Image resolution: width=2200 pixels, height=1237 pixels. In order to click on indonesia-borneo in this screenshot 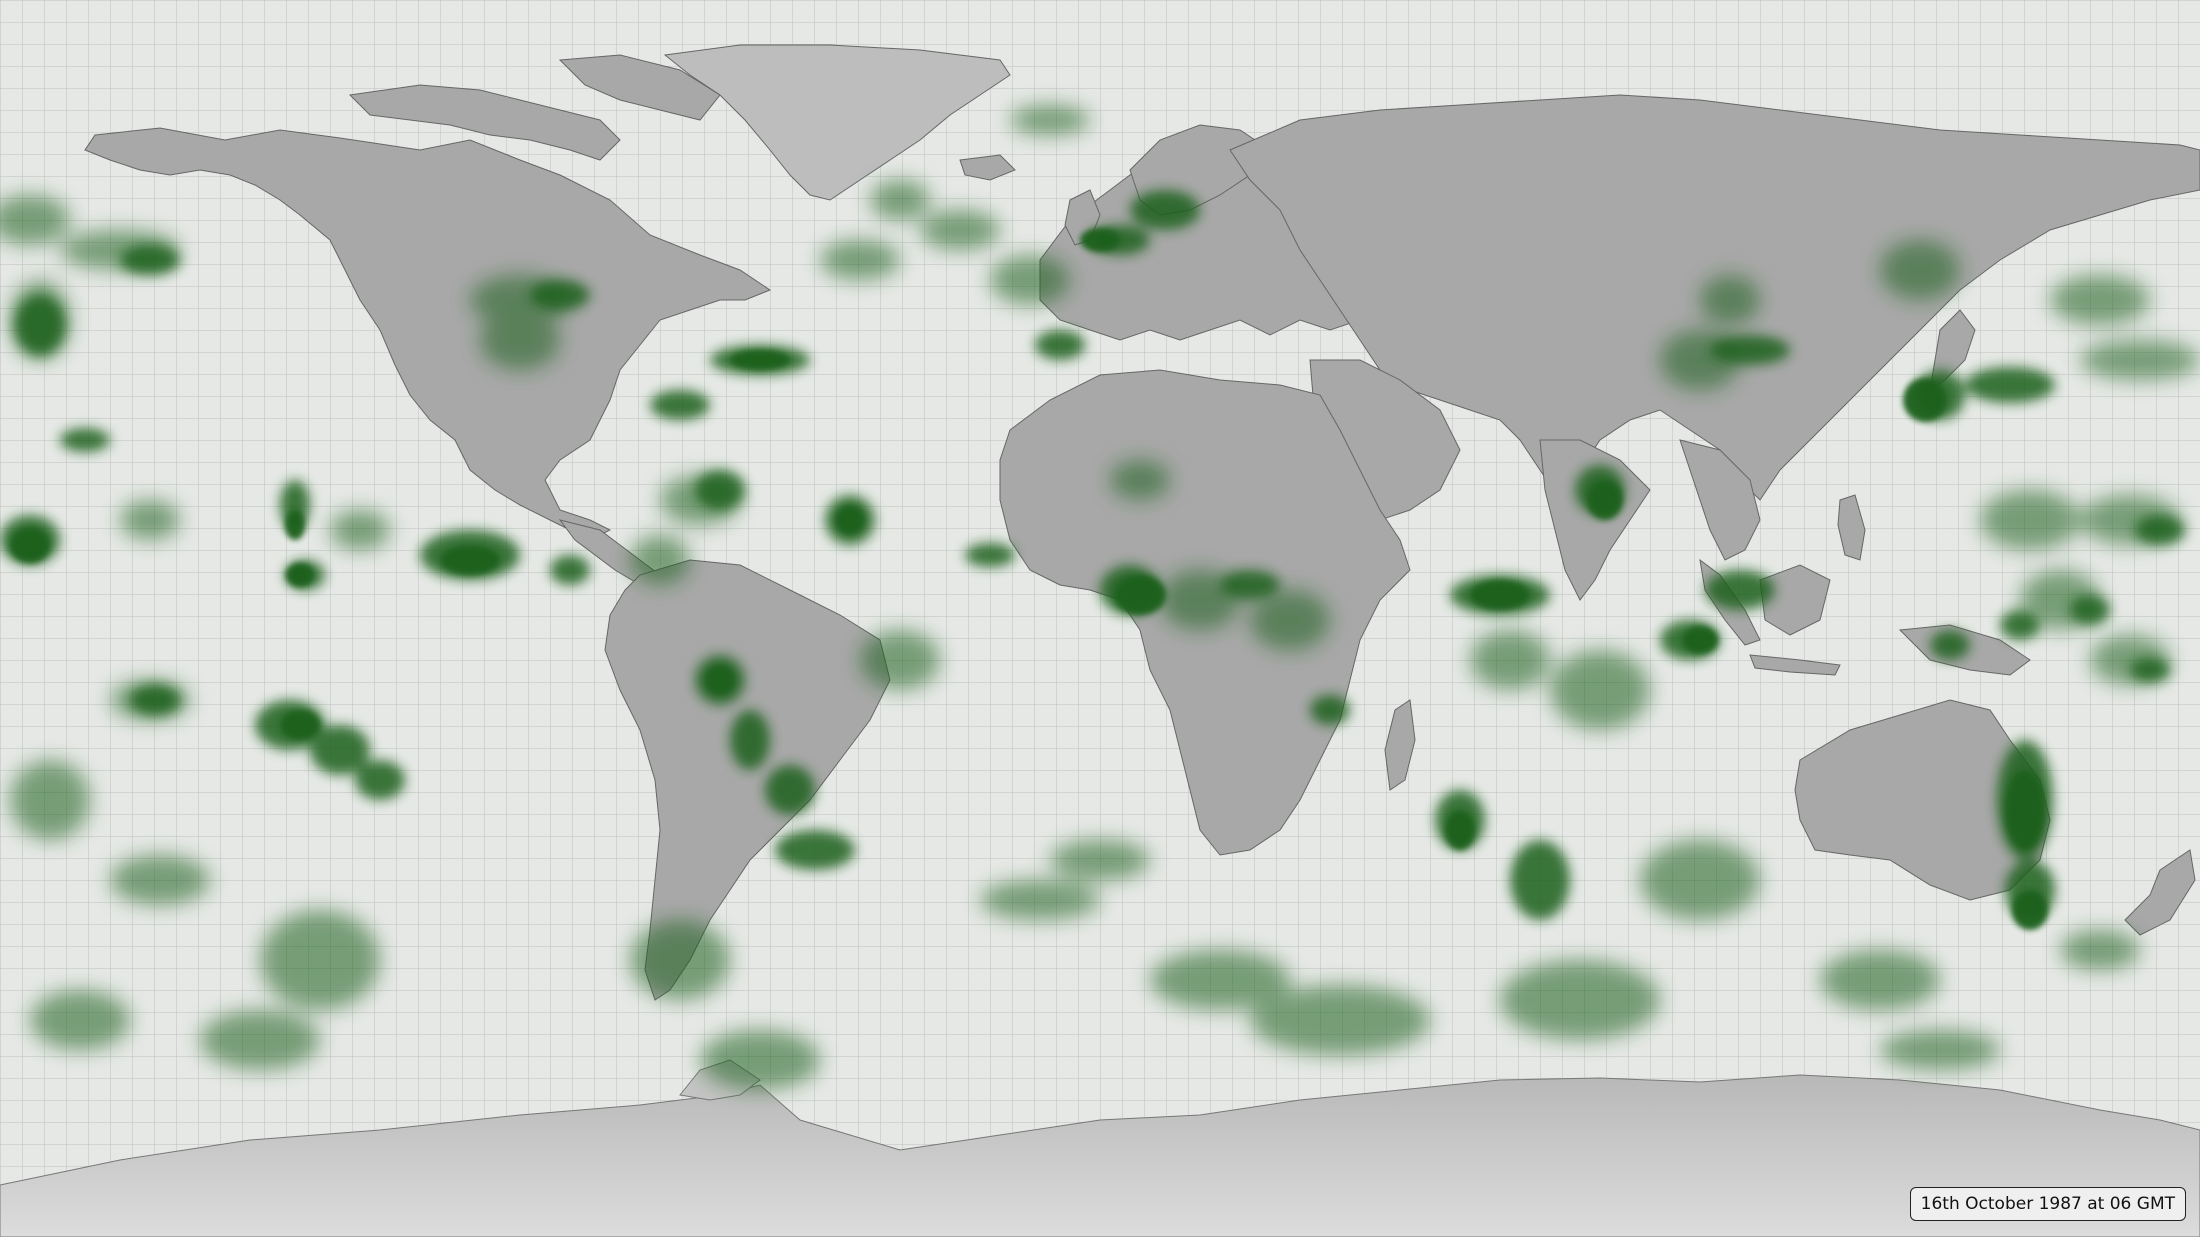, I will do `click(1795, 600)`.